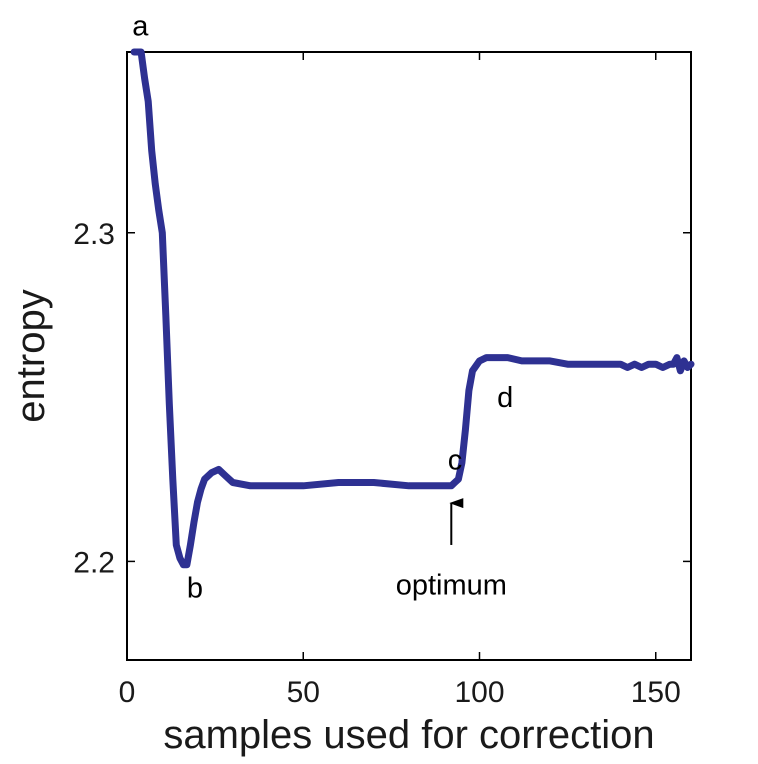 This screenshot has height=764, width=758. What do you see at coordinates (94, 234) in the screenshot?
I see `y-tick-label: 2.3` at bounding box center [94, 234].